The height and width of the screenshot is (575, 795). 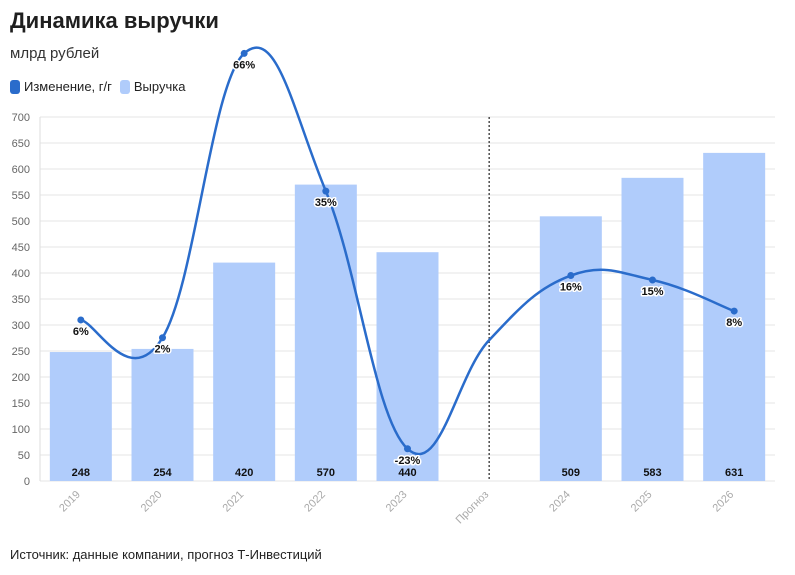 What do you see at coordinates (734, 473) in the screenshot?
I see `bar-value-label: 631` at bounding box center [734, 473].